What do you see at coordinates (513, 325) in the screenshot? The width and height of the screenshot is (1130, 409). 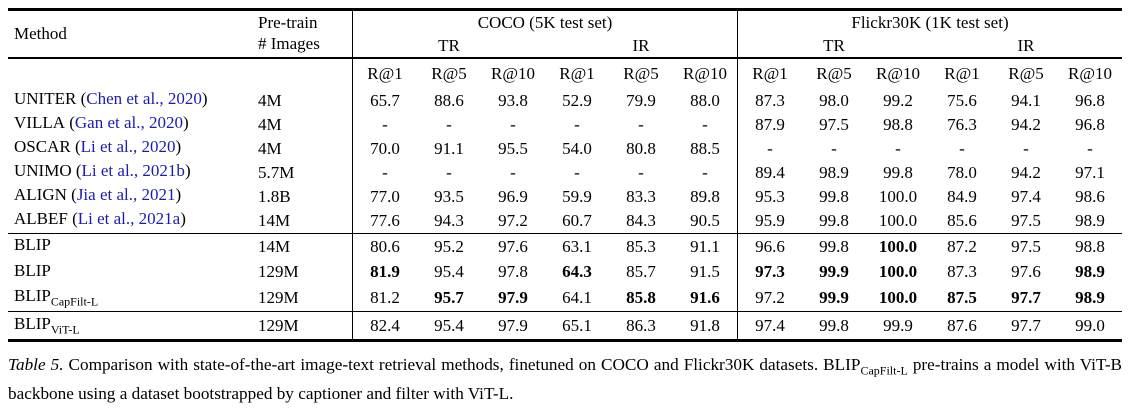 I see `metric-cell: 97.9` at bounding box center [513, 325].